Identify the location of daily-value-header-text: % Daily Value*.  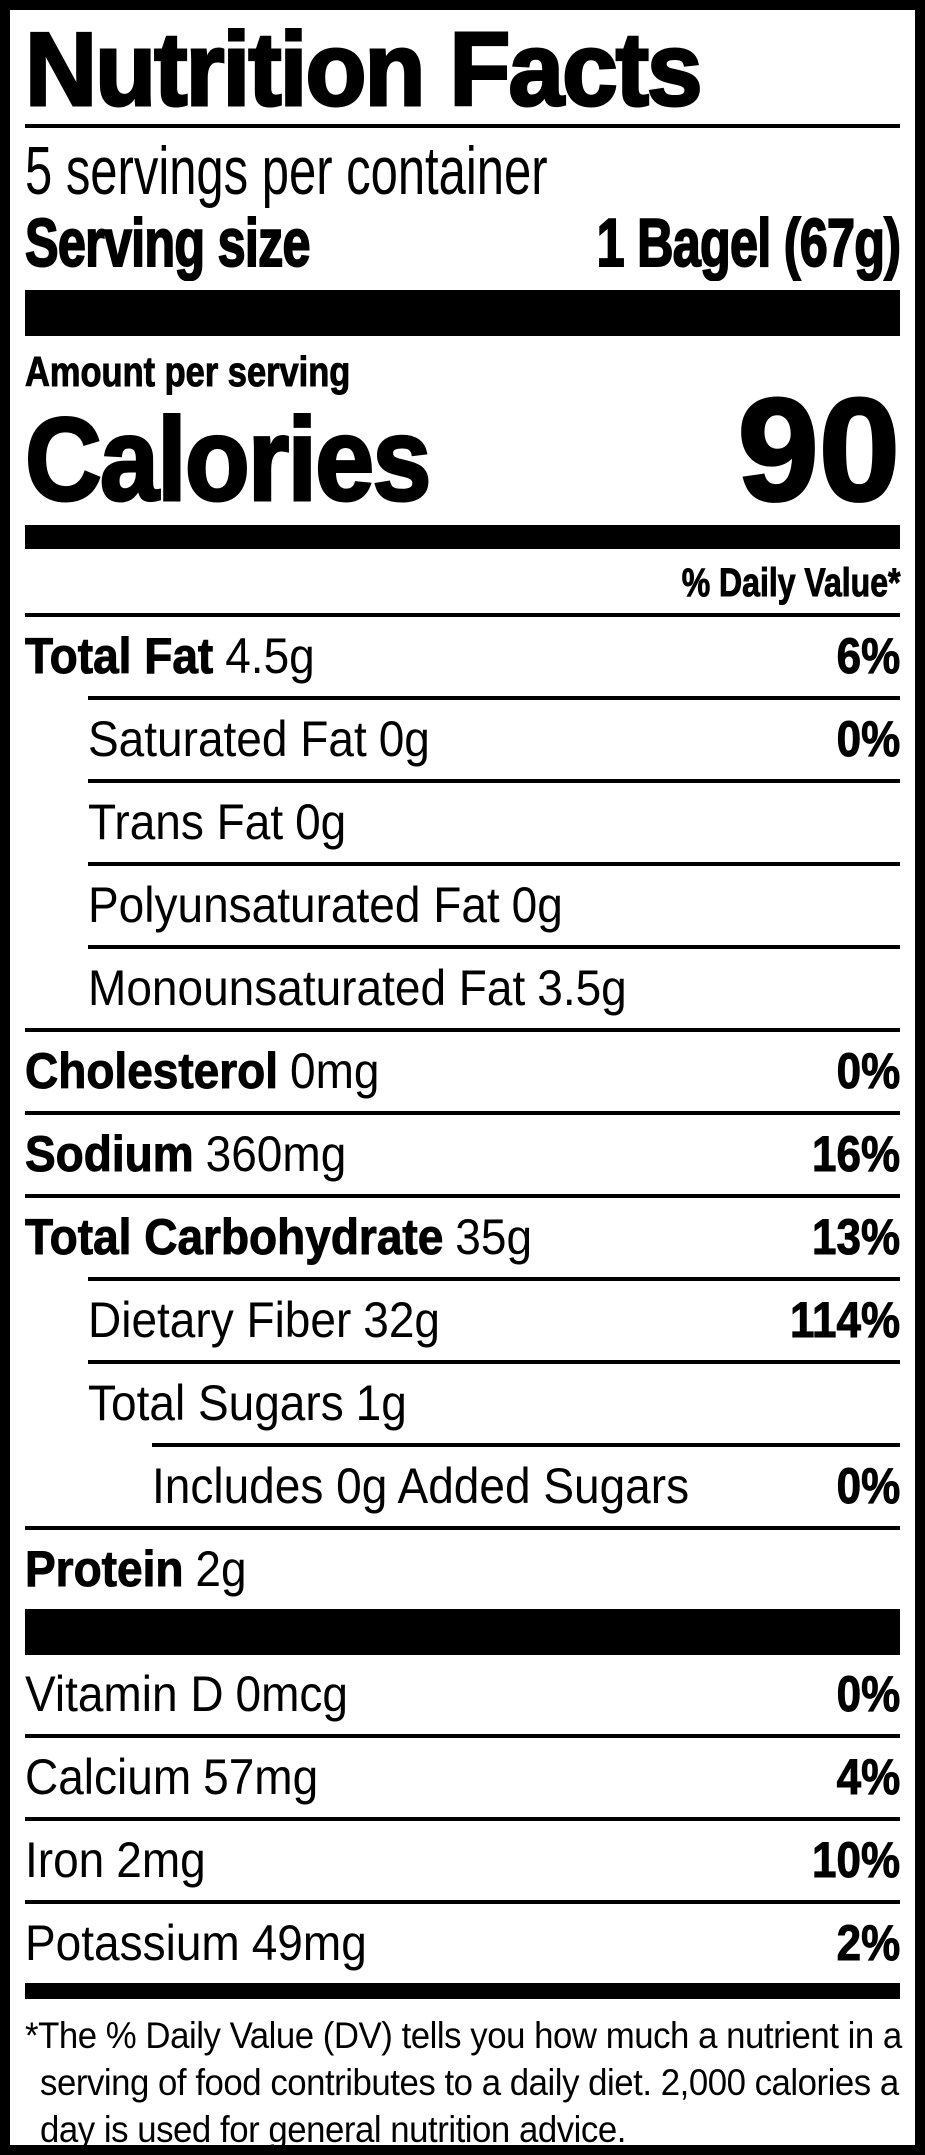
(791, 582).